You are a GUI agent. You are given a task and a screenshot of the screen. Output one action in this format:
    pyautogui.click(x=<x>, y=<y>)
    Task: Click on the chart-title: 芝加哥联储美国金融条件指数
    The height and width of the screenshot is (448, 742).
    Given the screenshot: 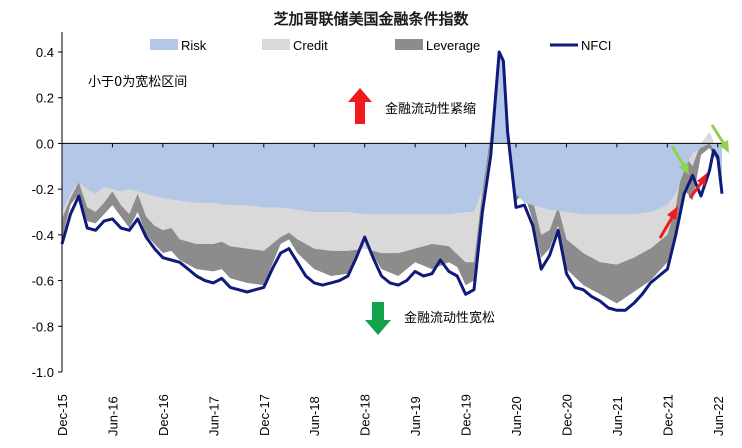 What is the action you would take?
    pyautogui.click(x=371, y=19)
    